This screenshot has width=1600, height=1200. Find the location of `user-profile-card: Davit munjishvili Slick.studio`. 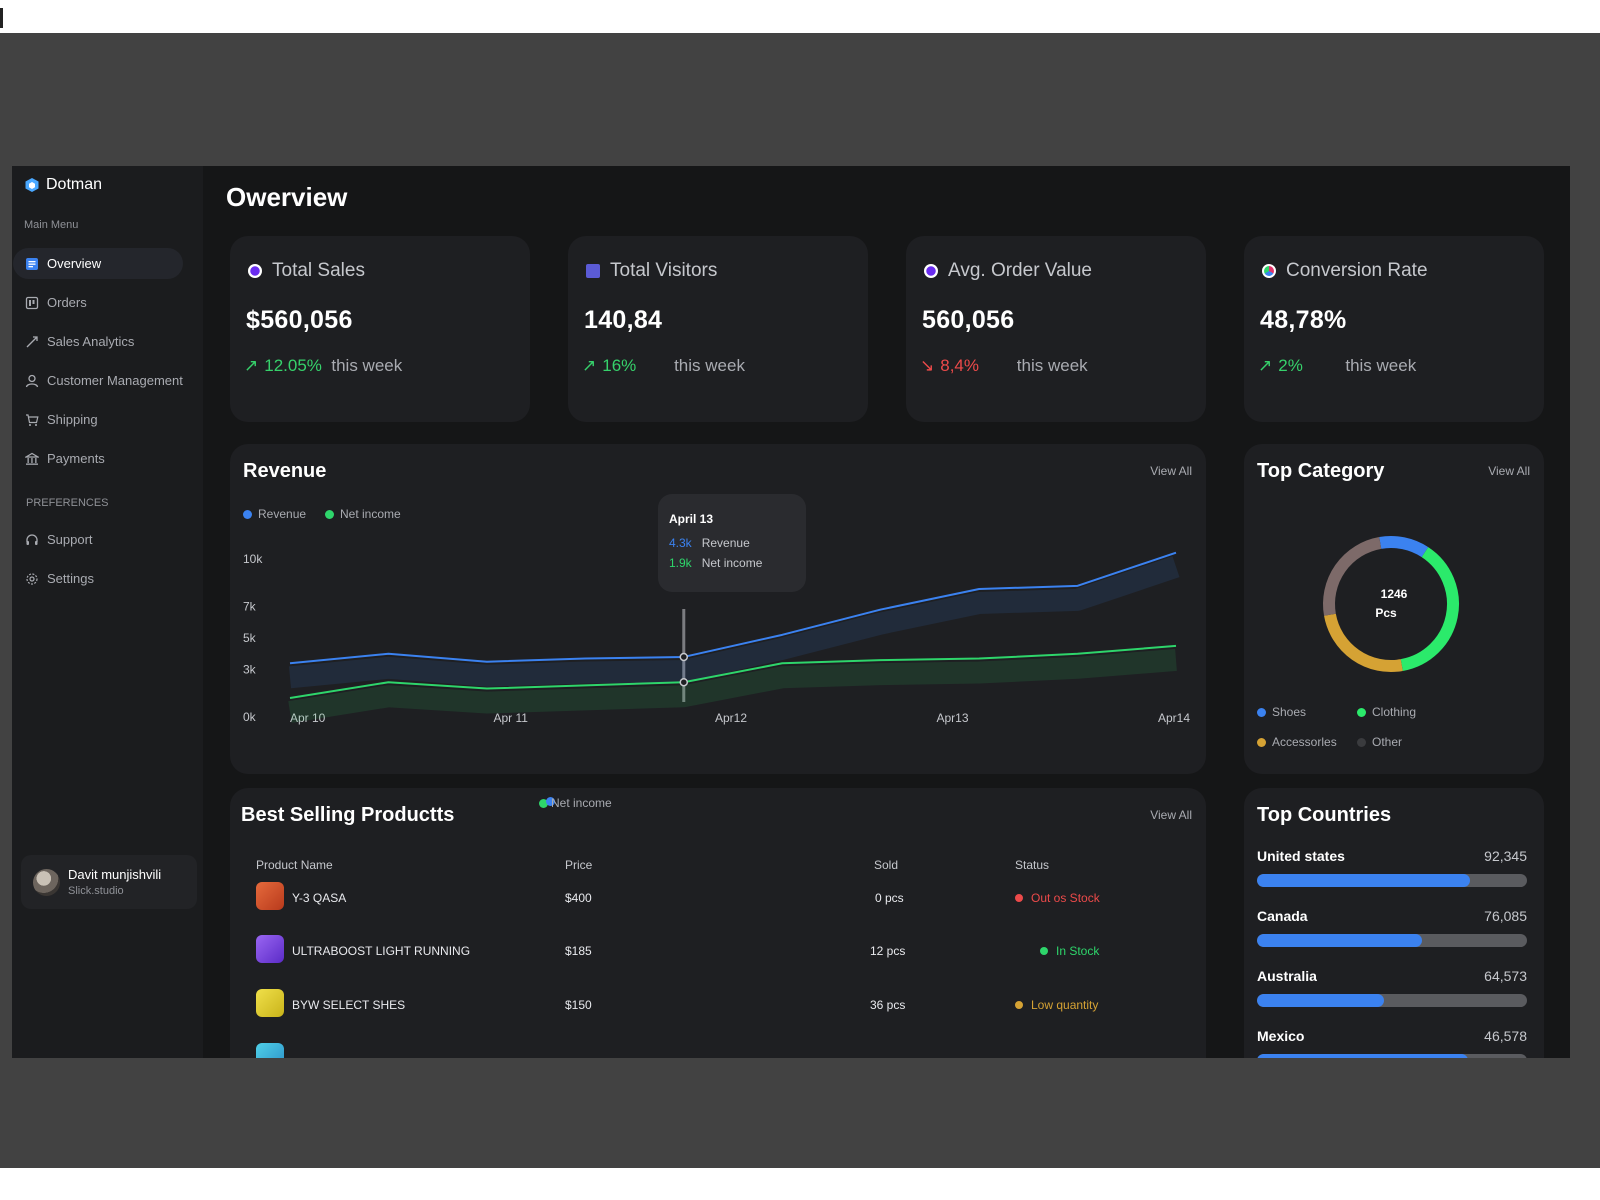

user-profile-card: Davit munjishvili Slick.studio is located at coordinates (109, 882).